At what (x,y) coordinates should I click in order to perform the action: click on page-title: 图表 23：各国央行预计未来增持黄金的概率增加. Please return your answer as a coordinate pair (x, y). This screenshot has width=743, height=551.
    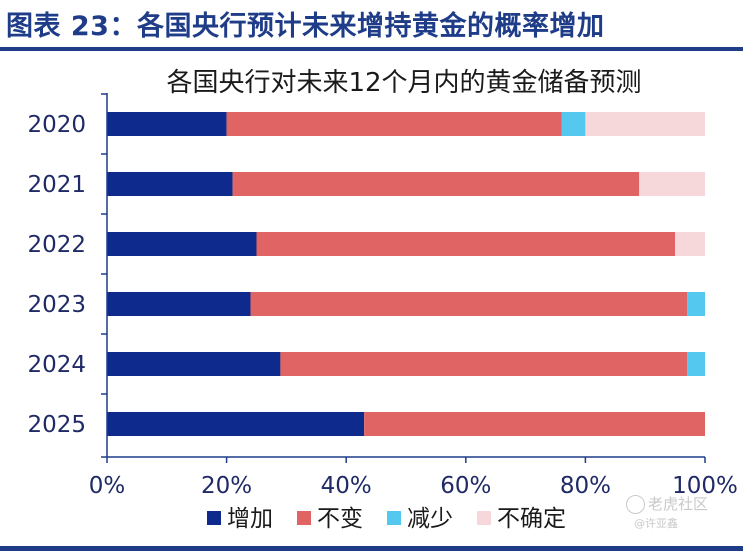
    Looking at the image, I should click on (305, 26).